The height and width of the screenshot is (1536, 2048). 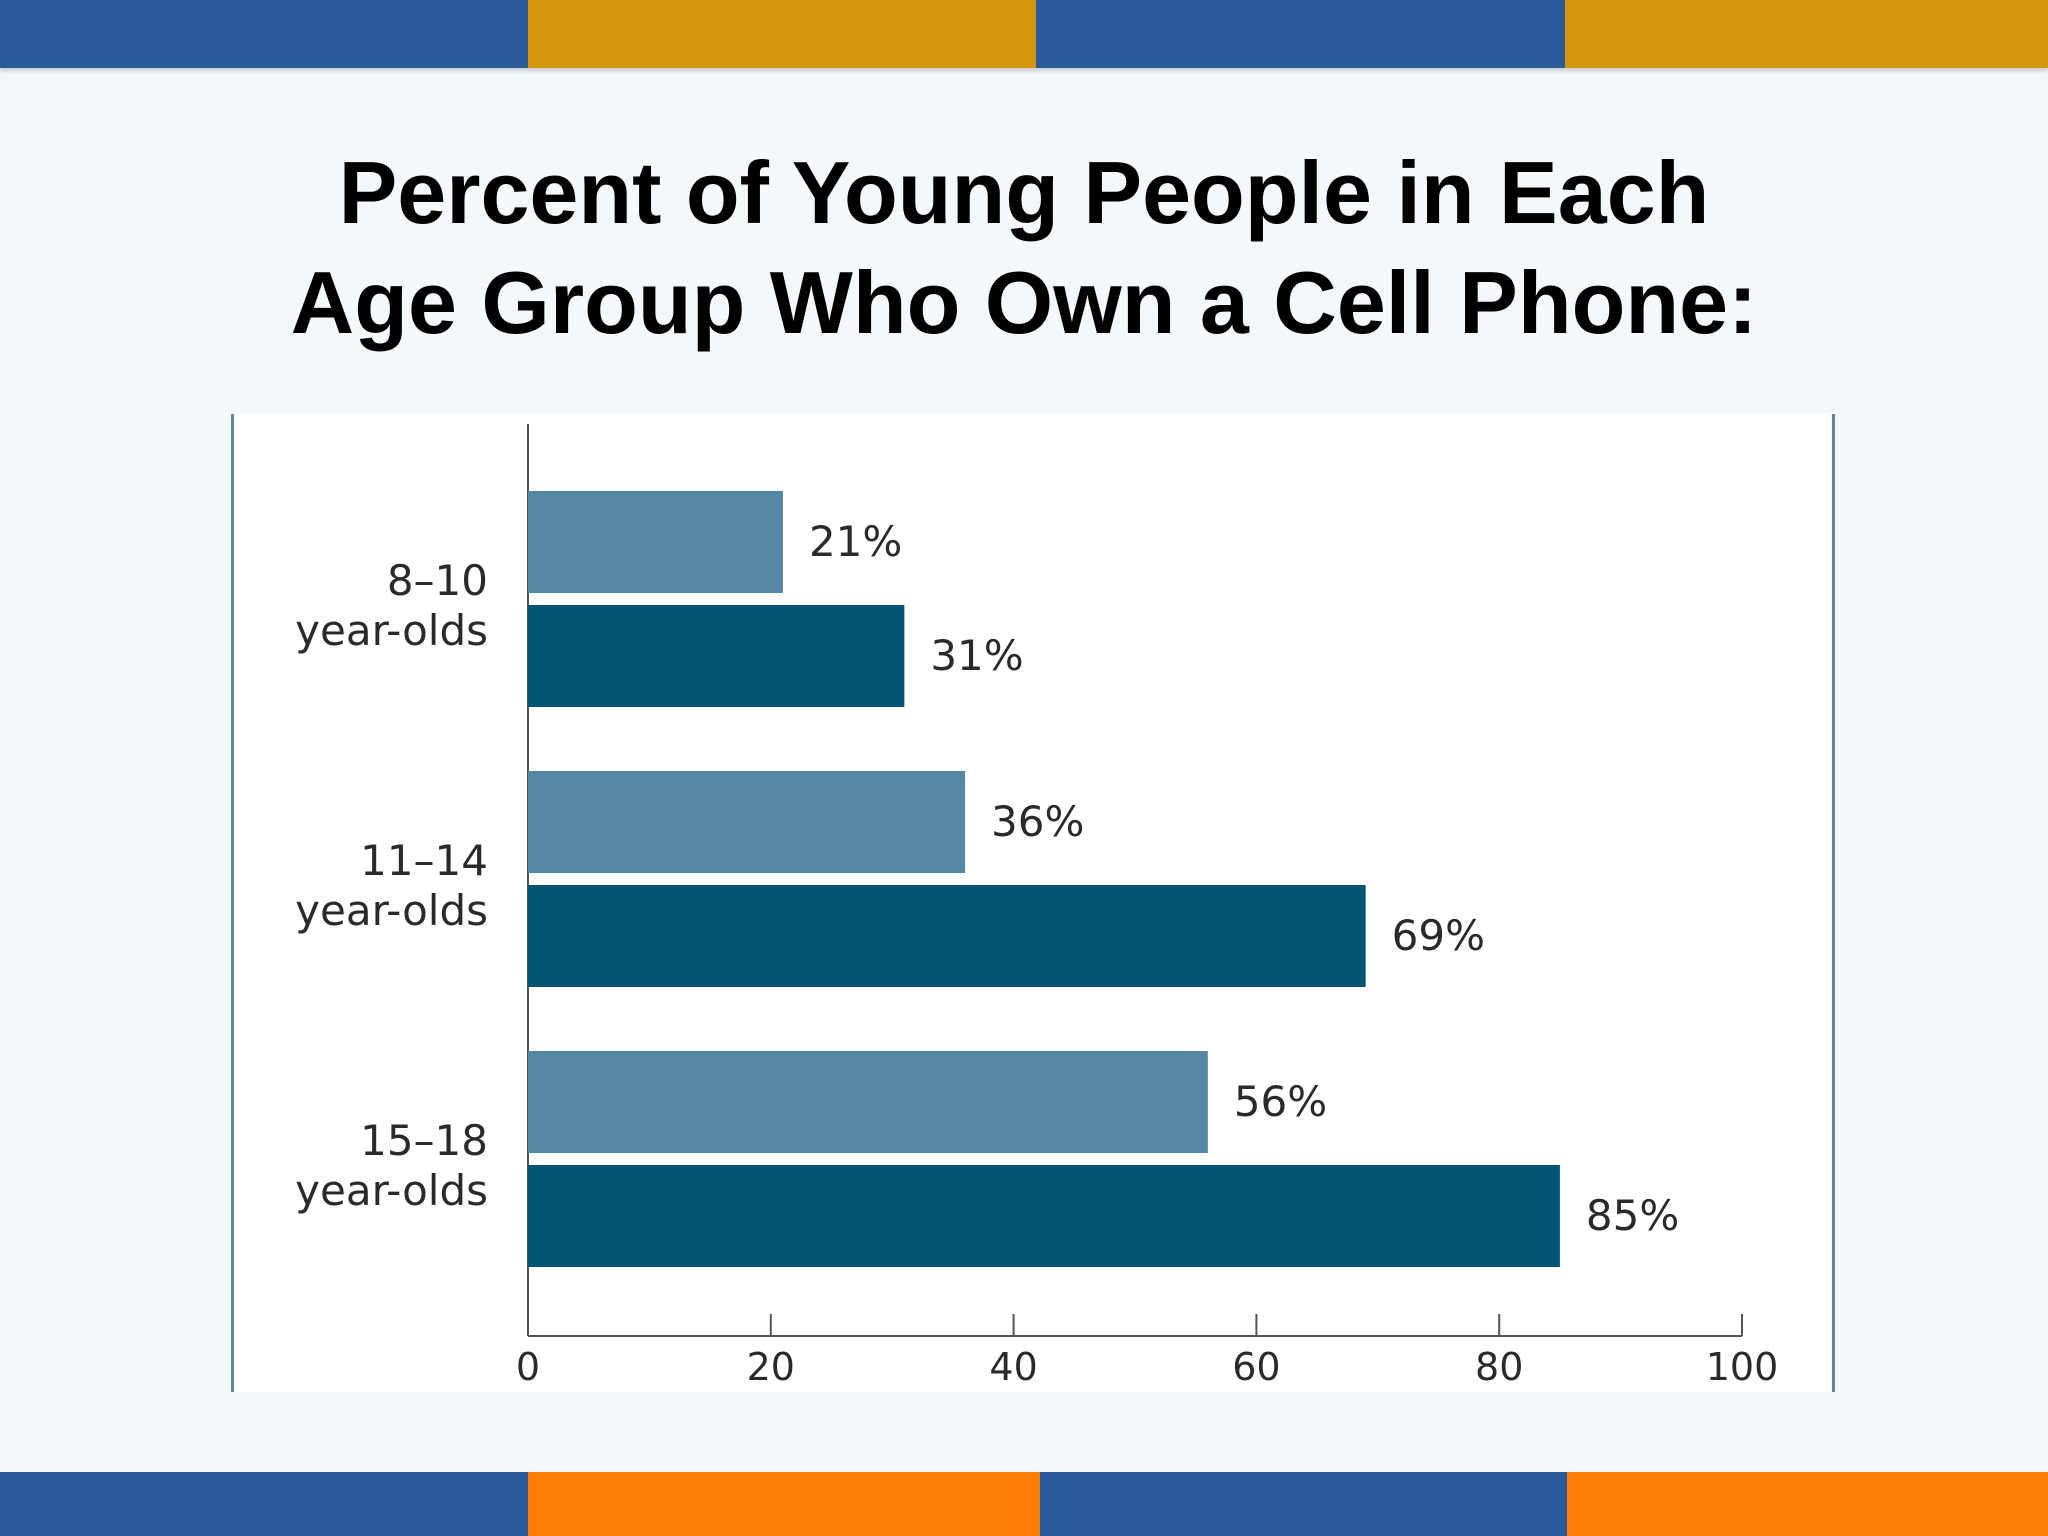 I want to click on x-tick-label: 100, so click(x=1742, y=1367).